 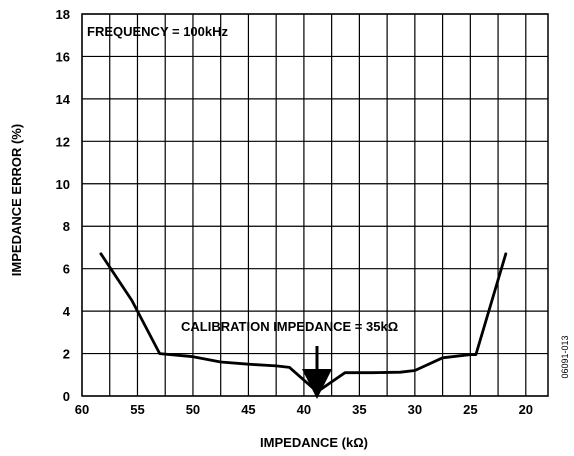 I want to click on y-tick-label: 10, so click(x=63, y=184).